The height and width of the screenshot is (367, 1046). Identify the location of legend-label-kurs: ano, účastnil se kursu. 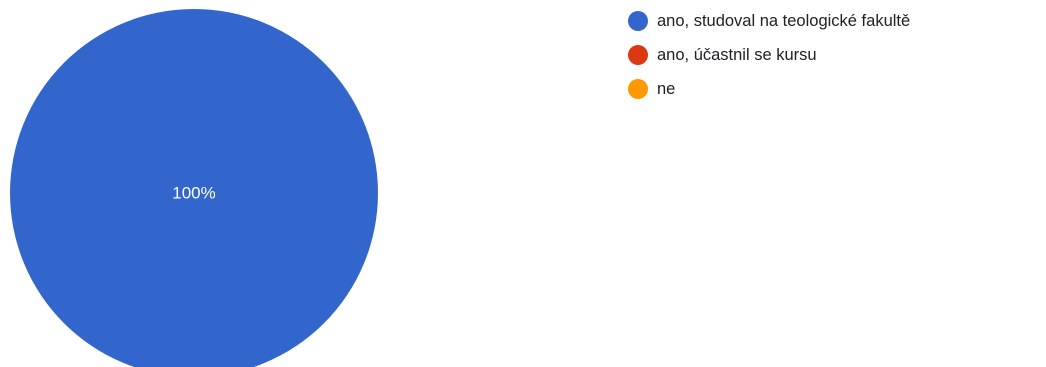
(737, 55).